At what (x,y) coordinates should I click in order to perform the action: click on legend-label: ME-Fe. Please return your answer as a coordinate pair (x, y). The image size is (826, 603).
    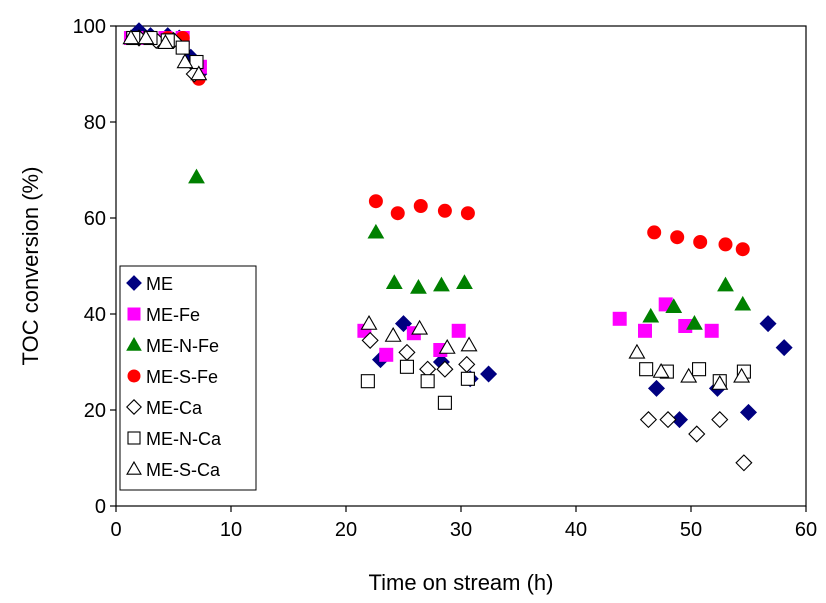
    Looking at the image, I should click on (173, 315).